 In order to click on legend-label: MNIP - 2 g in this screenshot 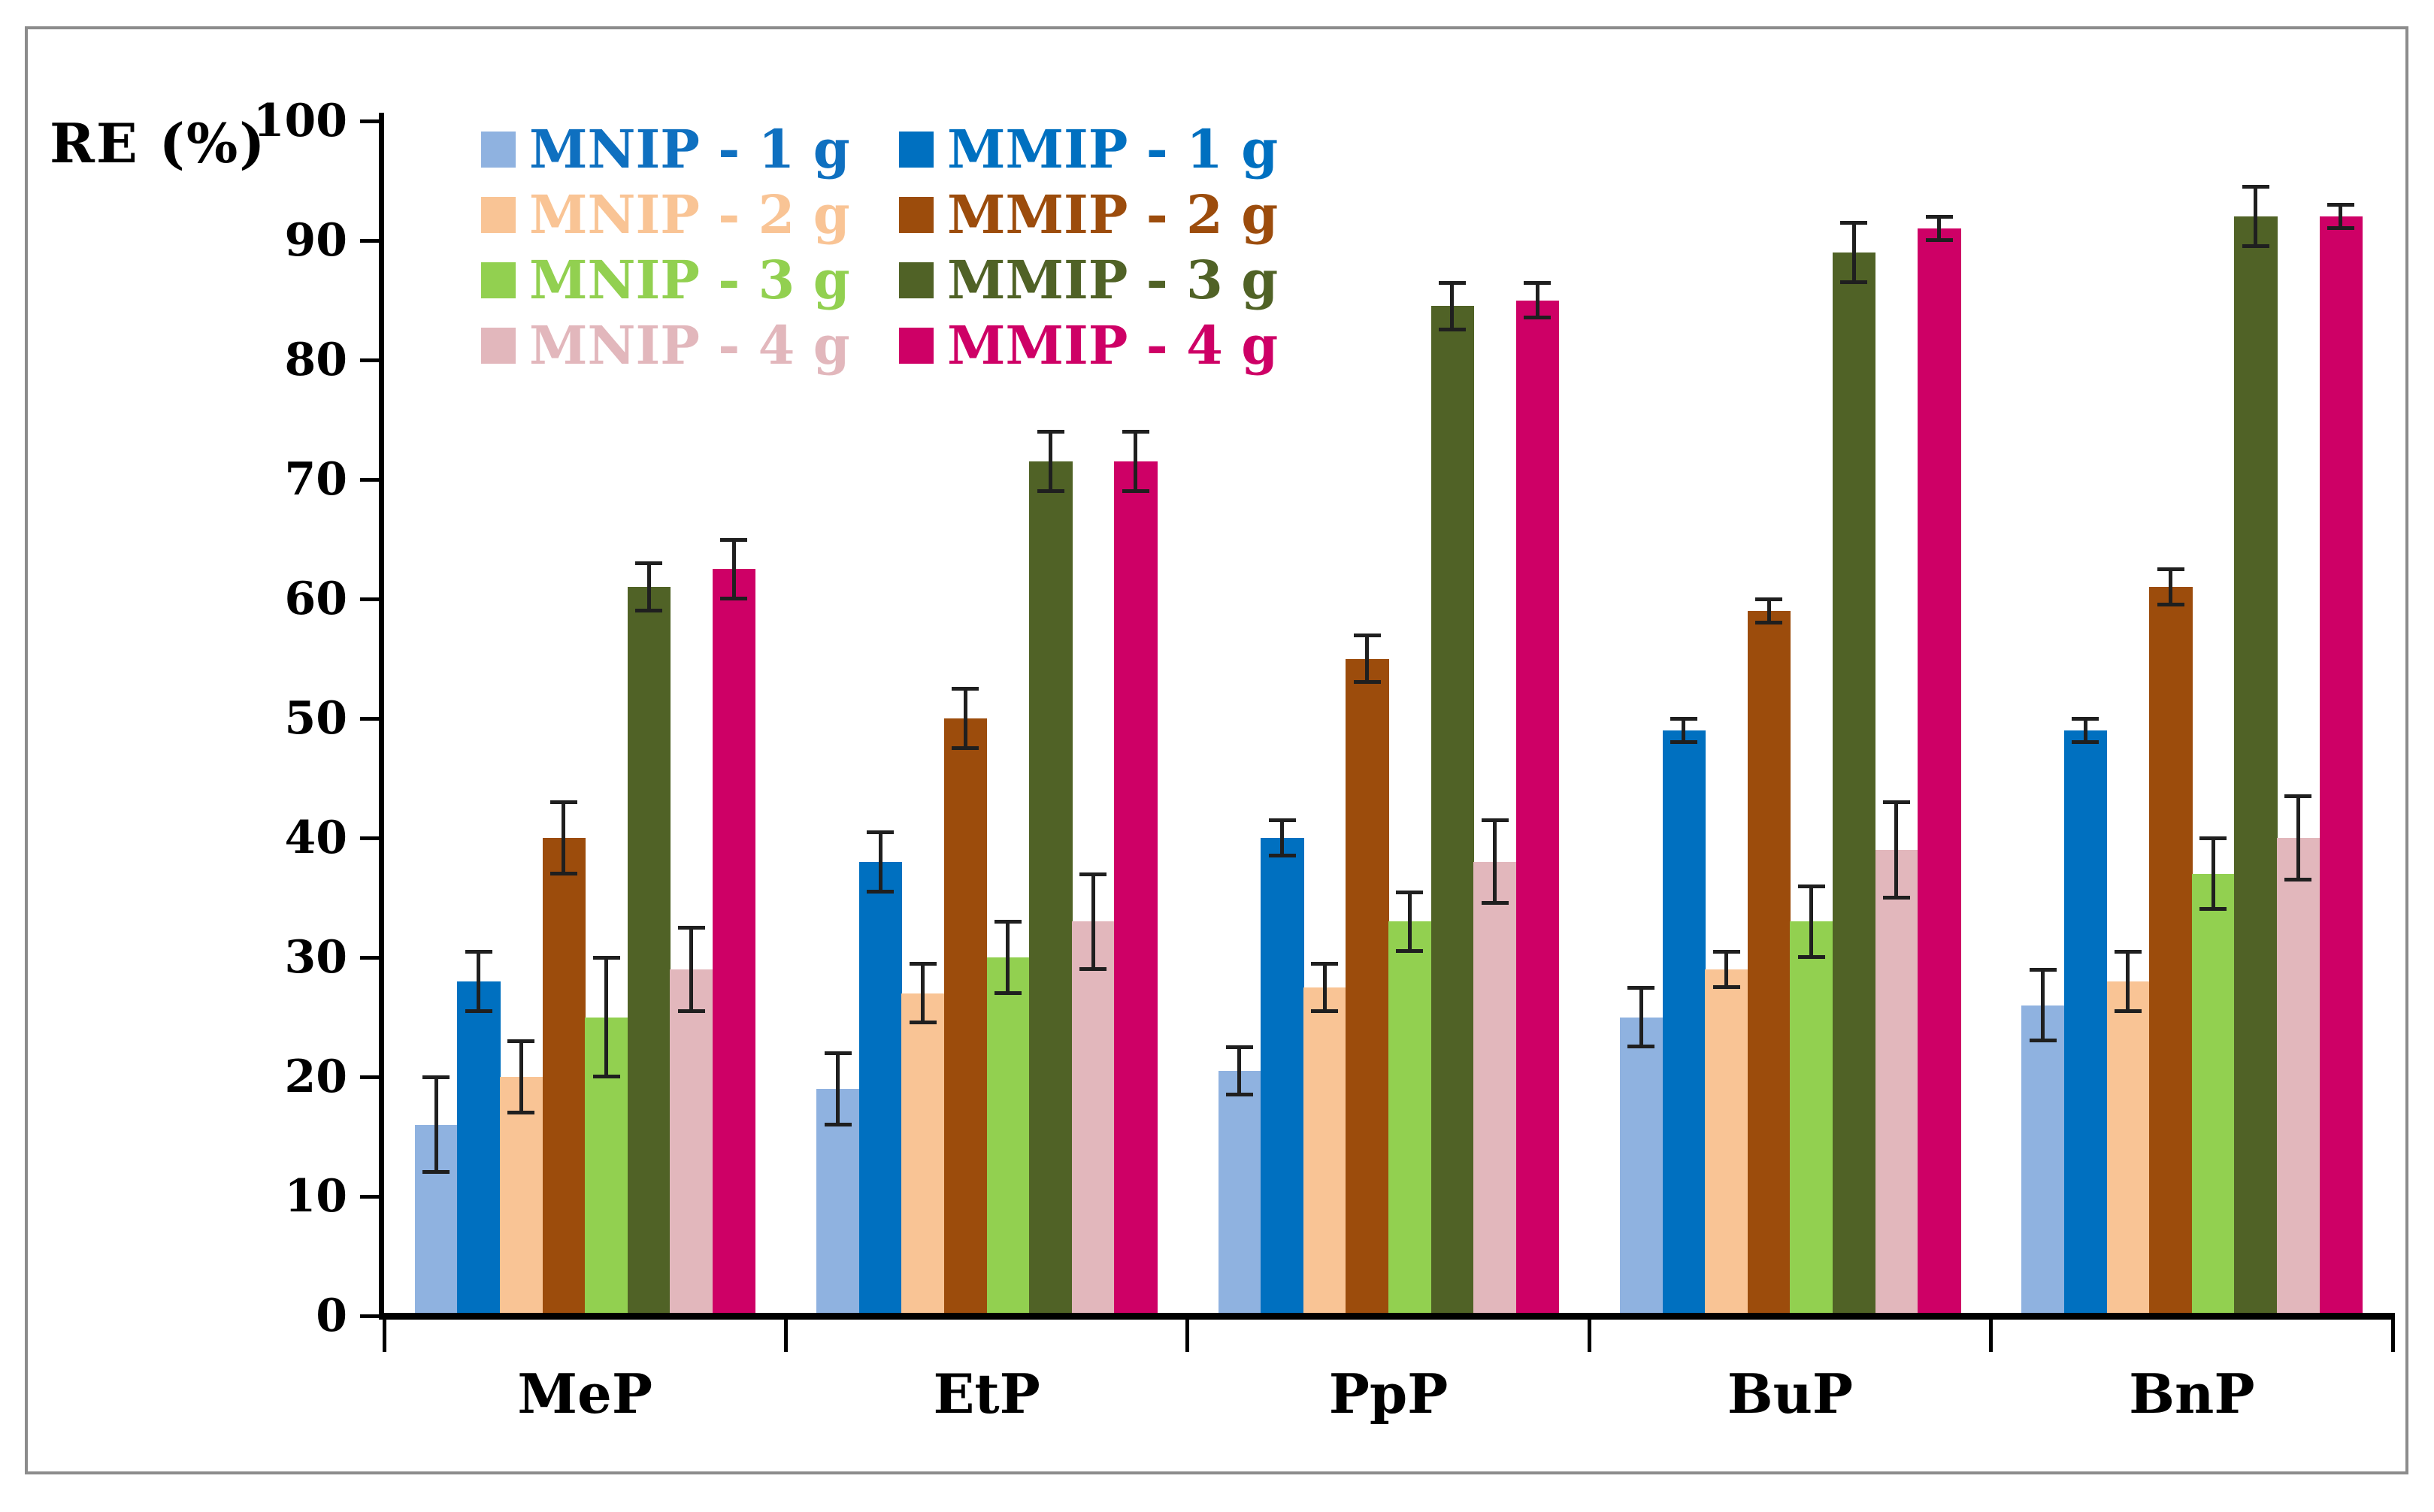, I will do `click(689, 215)`.